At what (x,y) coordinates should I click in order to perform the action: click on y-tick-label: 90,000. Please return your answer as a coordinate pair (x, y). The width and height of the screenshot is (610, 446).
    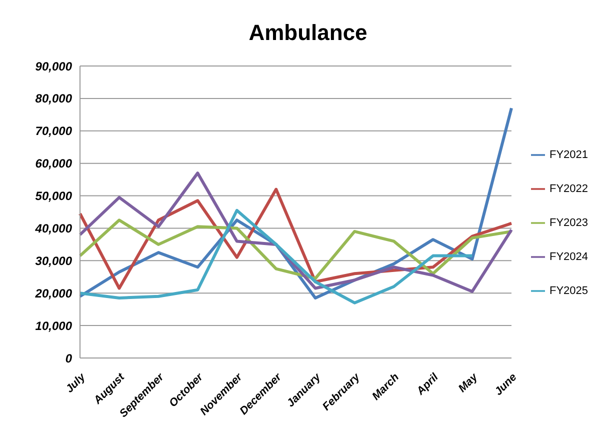
    Looking at the image, I should click on (53, 66).